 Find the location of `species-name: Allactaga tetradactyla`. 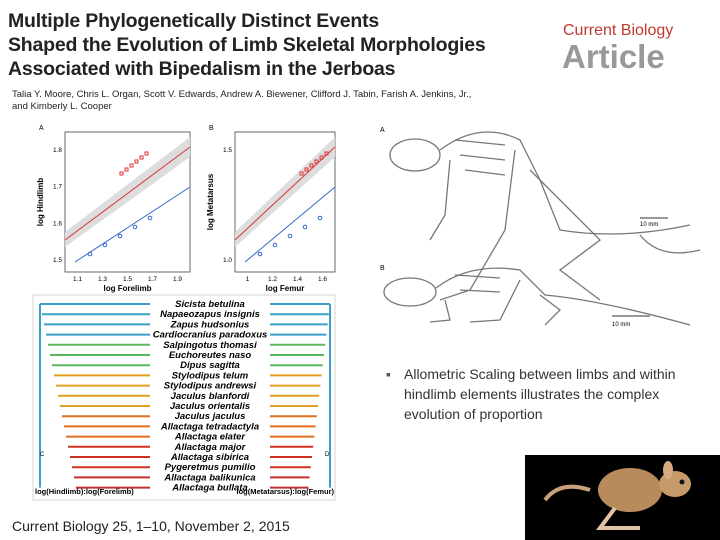

species-name: Allactaga tetradactyla is located at coordinates (209, 426).